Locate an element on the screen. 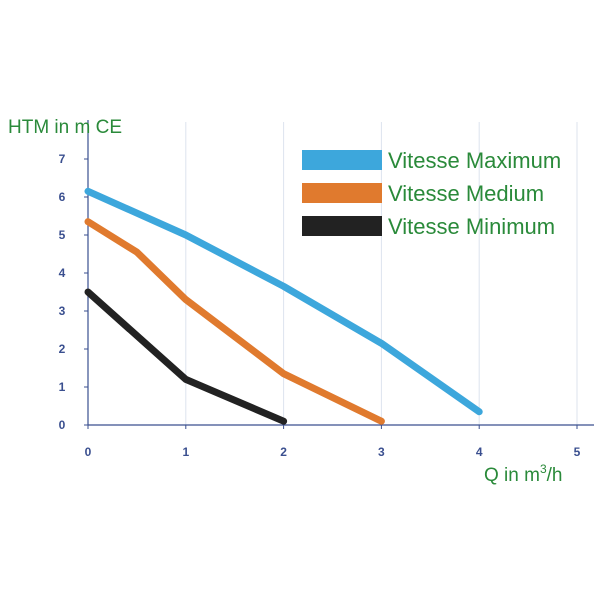  y-tick-label-7: 7 is located at coordinates (62, 159).